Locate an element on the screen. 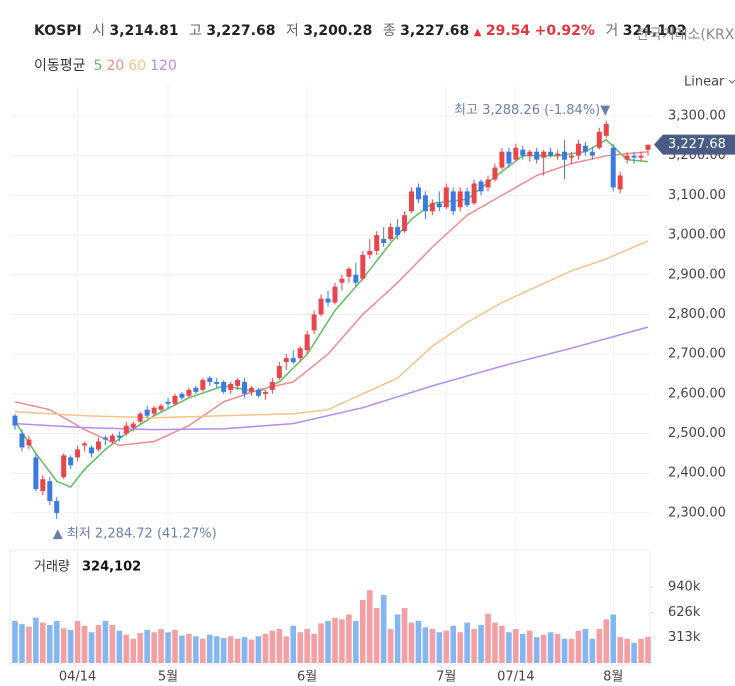  legend-title: 이동평균 is located at coordinates (60, 66).